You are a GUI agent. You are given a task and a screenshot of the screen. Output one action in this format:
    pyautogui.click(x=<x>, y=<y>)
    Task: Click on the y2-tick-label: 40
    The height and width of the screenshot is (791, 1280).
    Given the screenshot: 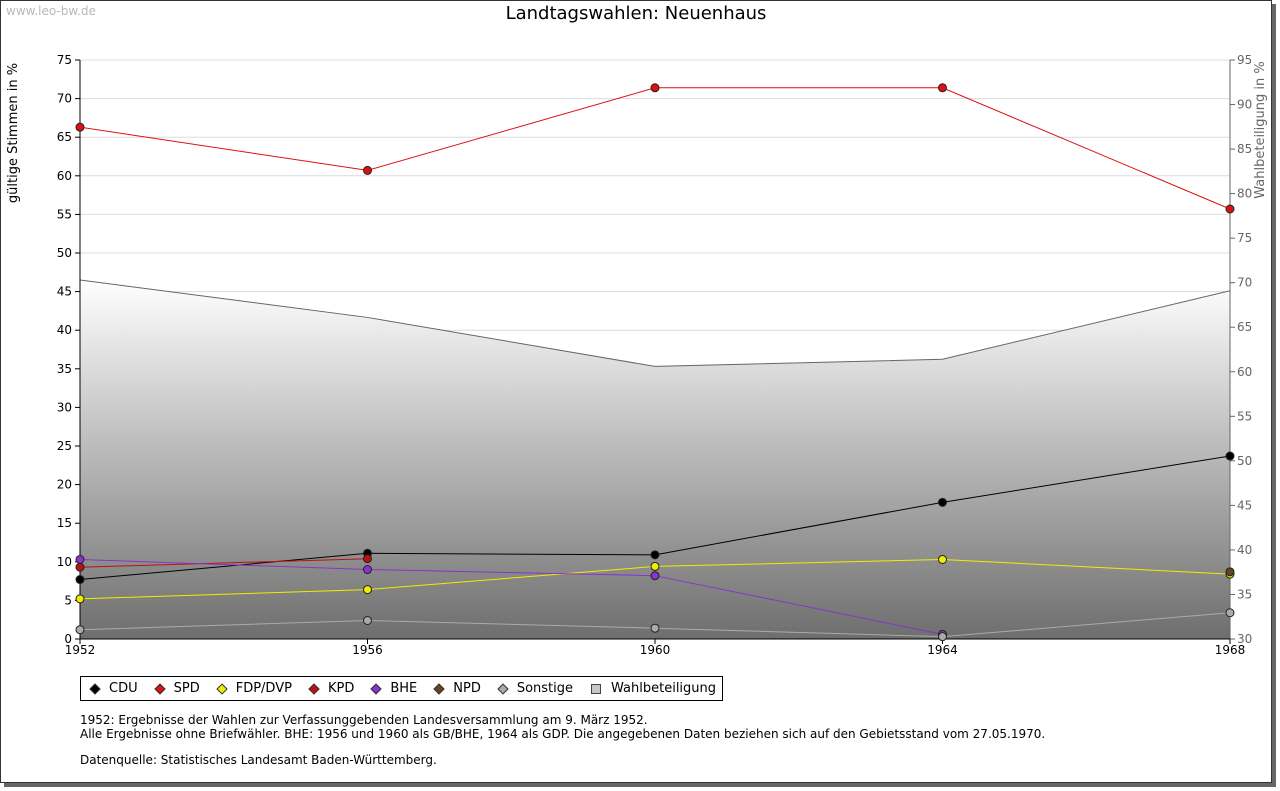 What is the action you would take?
    pyautogui.click(x=1244, y=550)
    